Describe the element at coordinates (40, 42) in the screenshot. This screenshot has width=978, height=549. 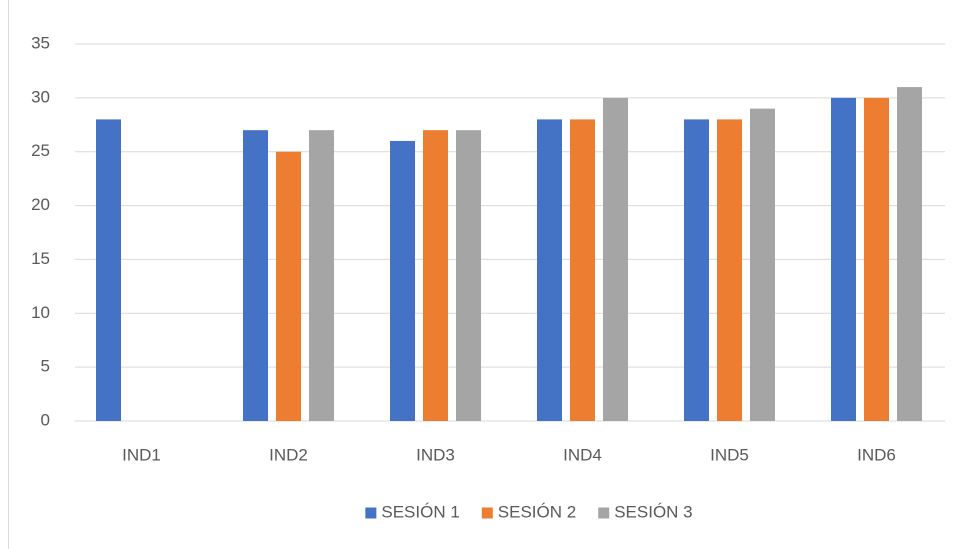
I see `y-tick-label: 35` at that location.